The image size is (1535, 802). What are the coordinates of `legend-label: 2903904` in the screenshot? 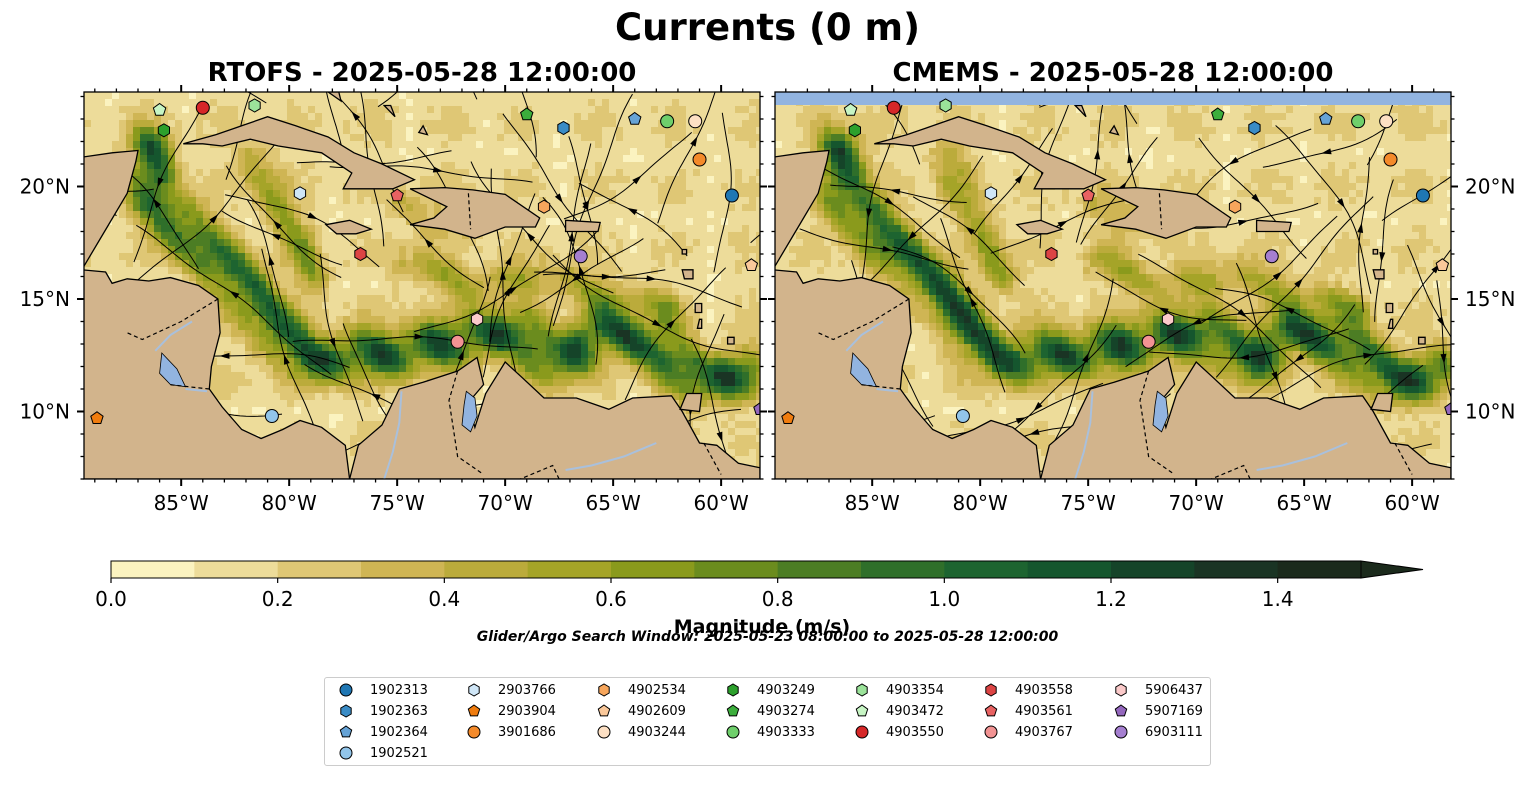 It's located at (527, 711).